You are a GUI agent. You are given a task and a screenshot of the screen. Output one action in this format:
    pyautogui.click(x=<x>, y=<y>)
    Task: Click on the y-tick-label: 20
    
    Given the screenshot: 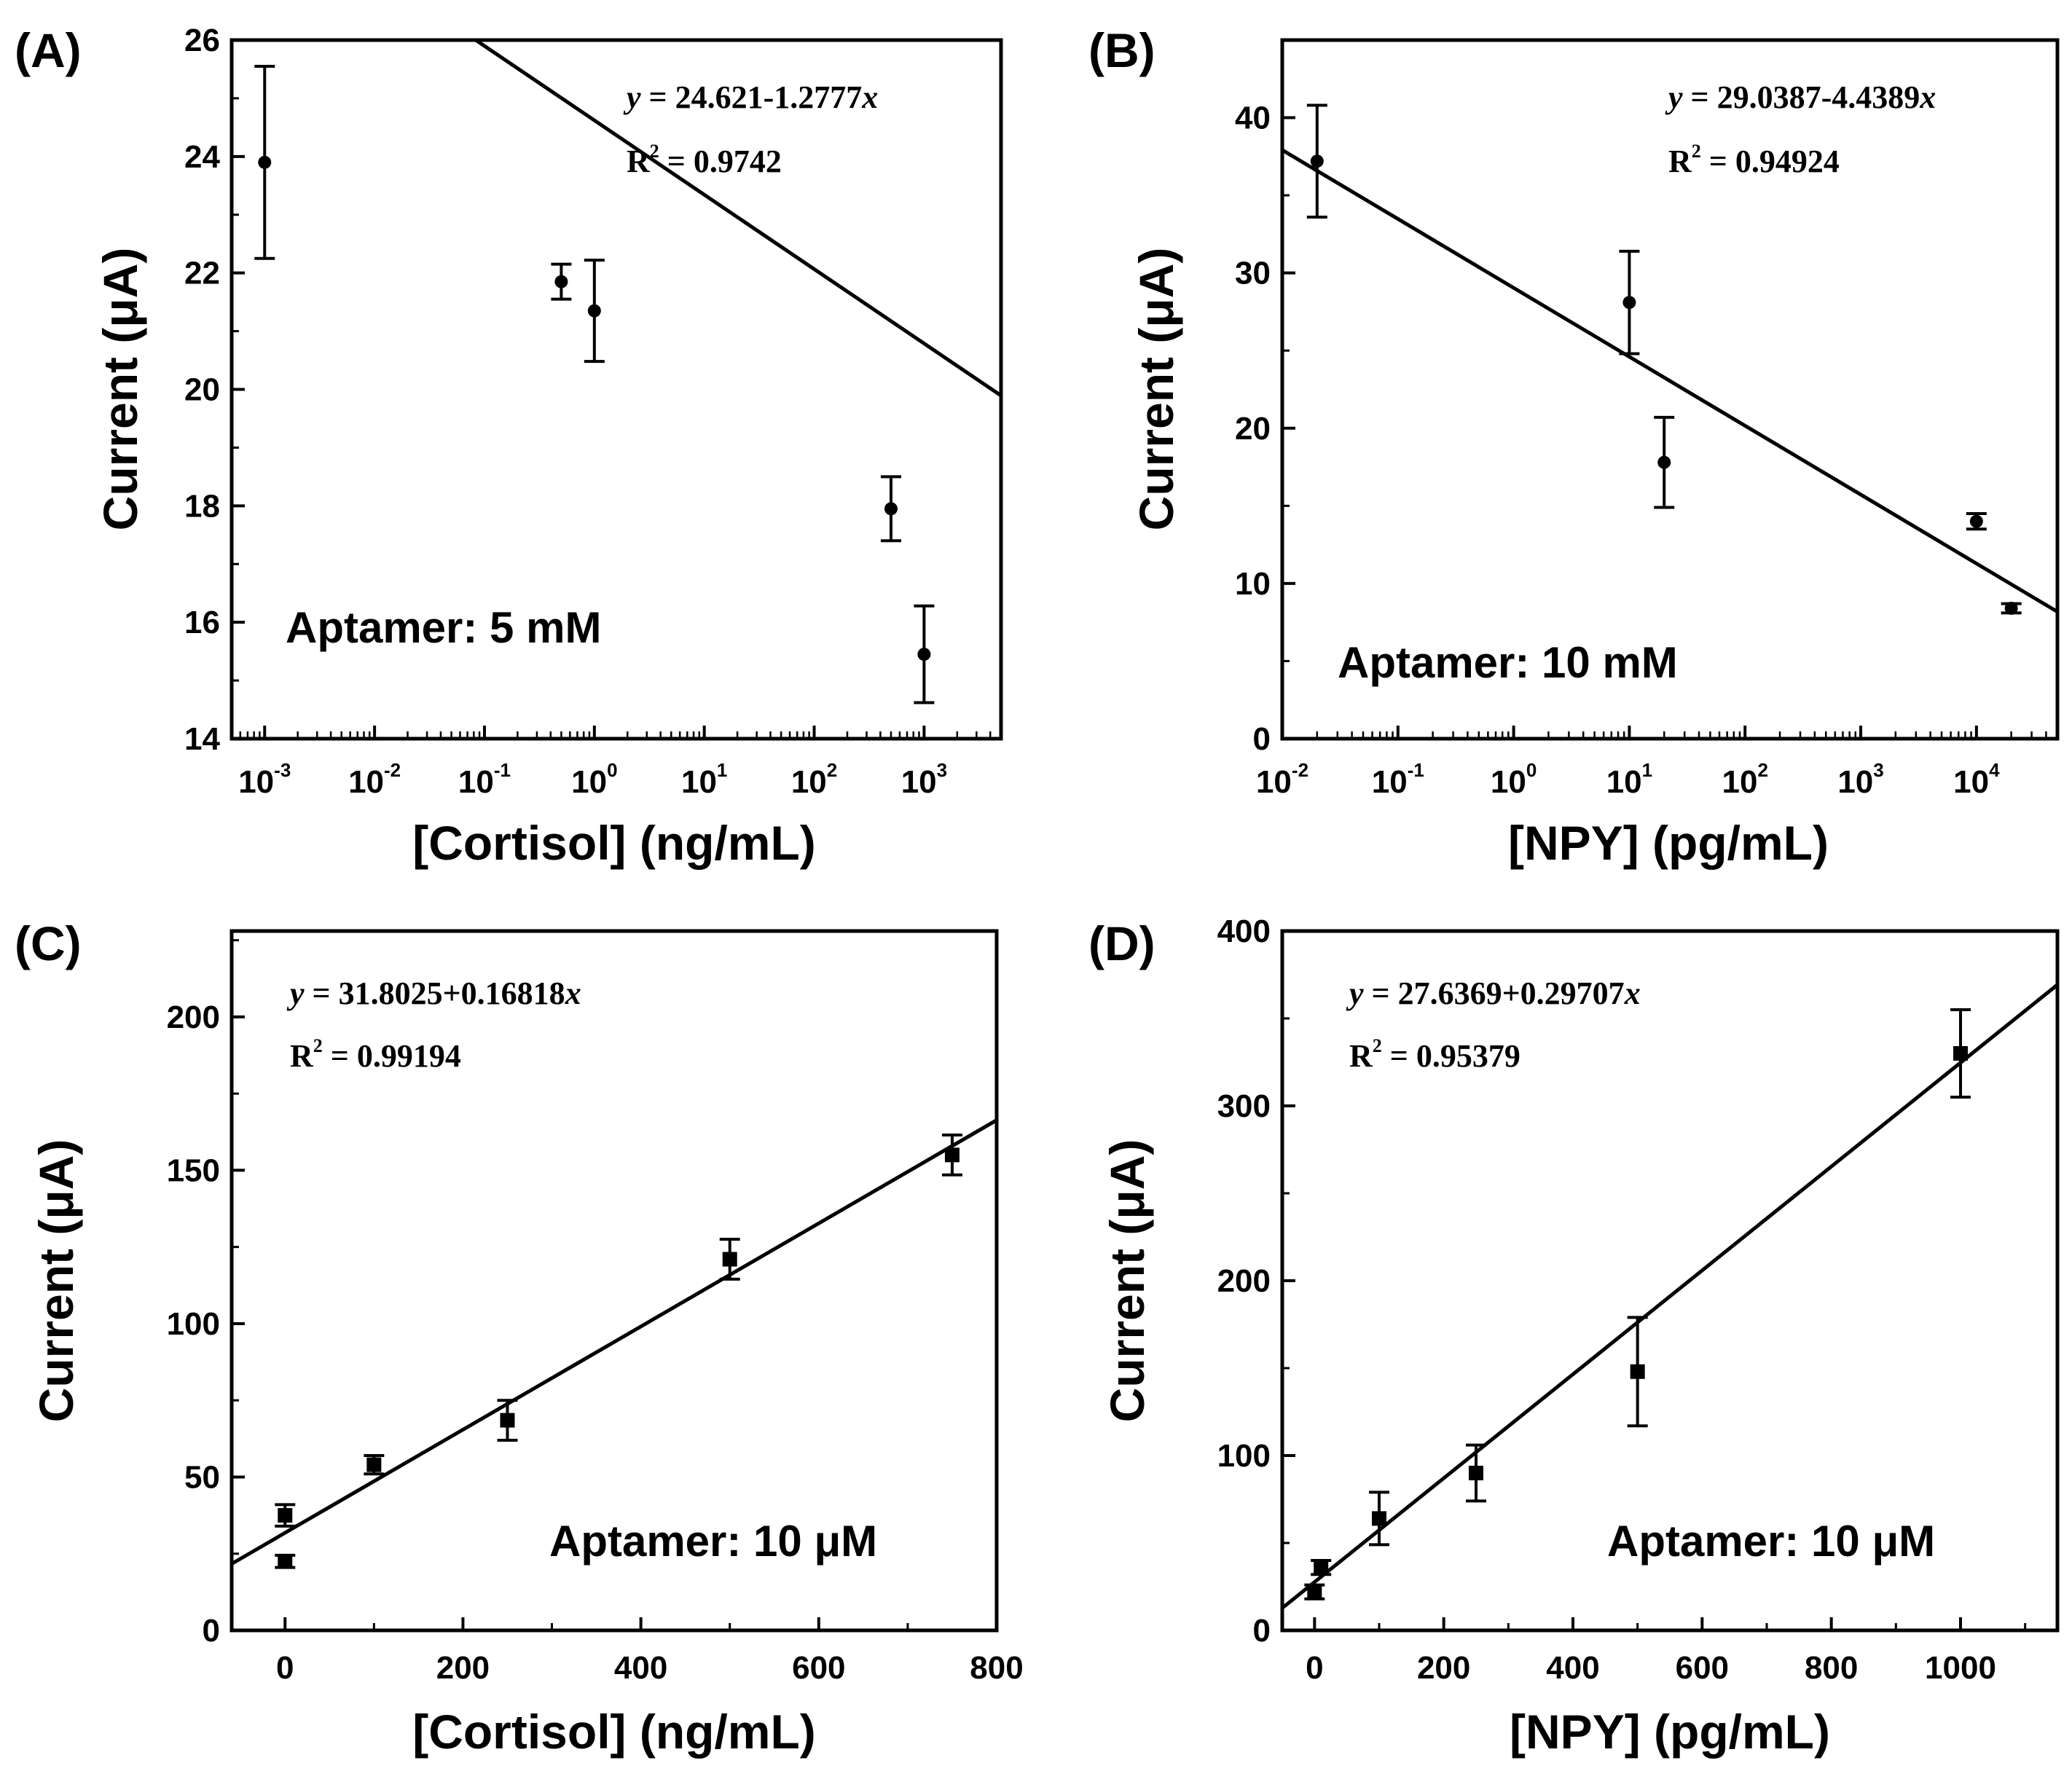 What is the action you would take?
    pyautogui.click(x=202, y=390)
    